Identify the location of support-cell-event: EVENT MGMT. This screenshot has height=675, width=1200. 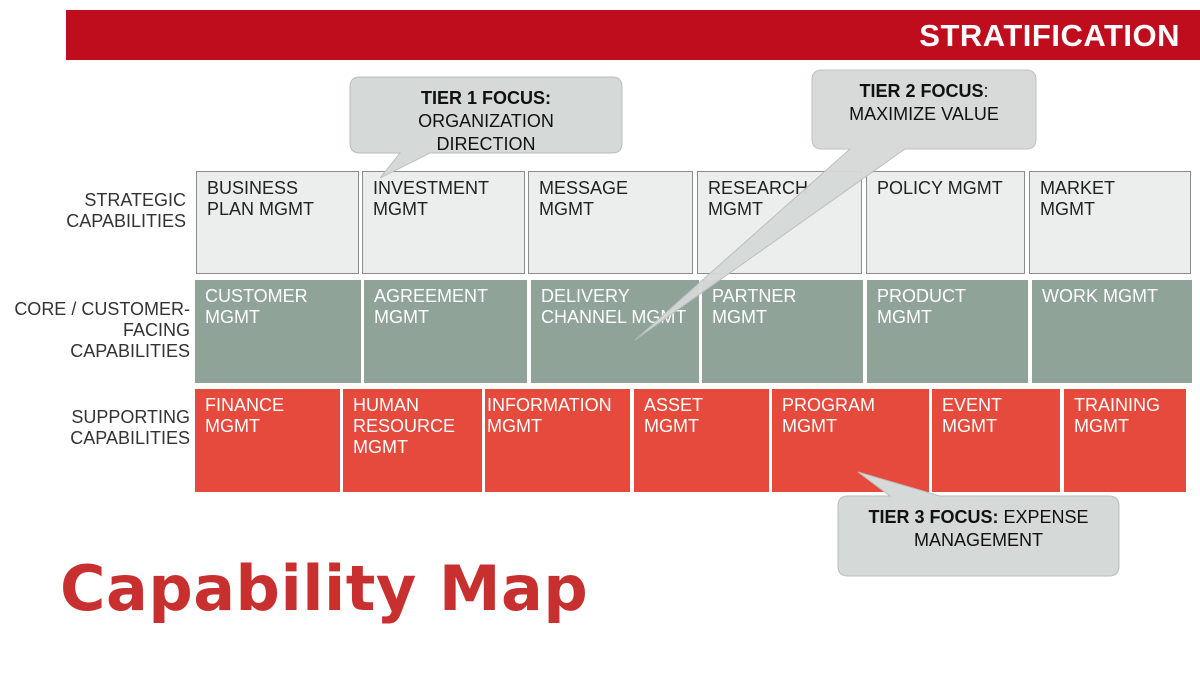
(996, 440).